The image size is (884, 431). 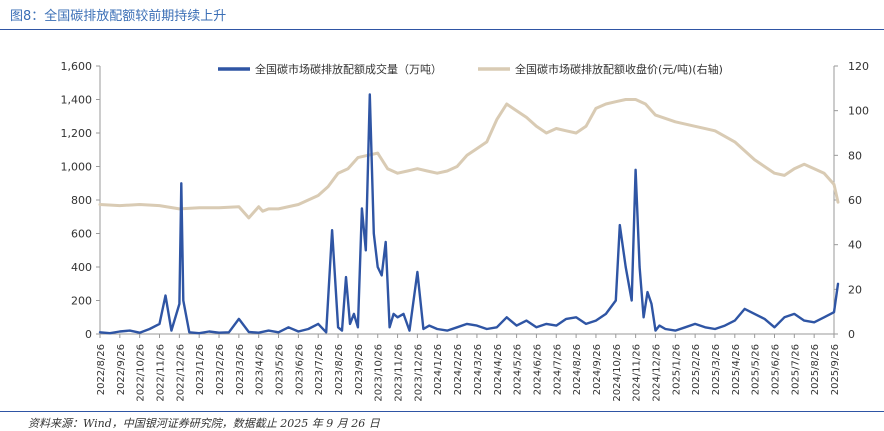 What do you see at coordinates (204, 423) in the screenshot?
I see `source-note: 资料来源：Wind，中国银河证券研究院，数据截止 2025 年 9 月 26 日` at bounding box center [204, 423].